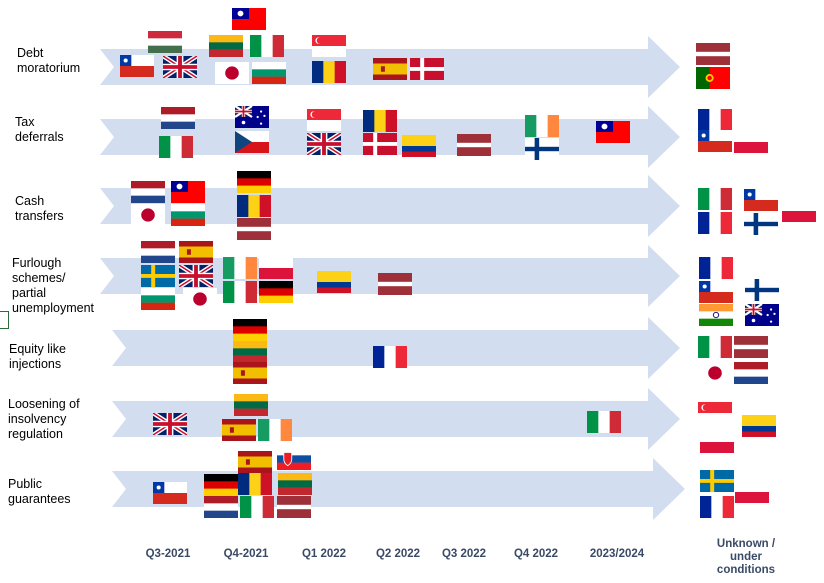  Describe the element at coordinates (44, 419) in the screenshot. I see `row-label-insolvency-regulation: Loosening of insolvency regulation` at that location.